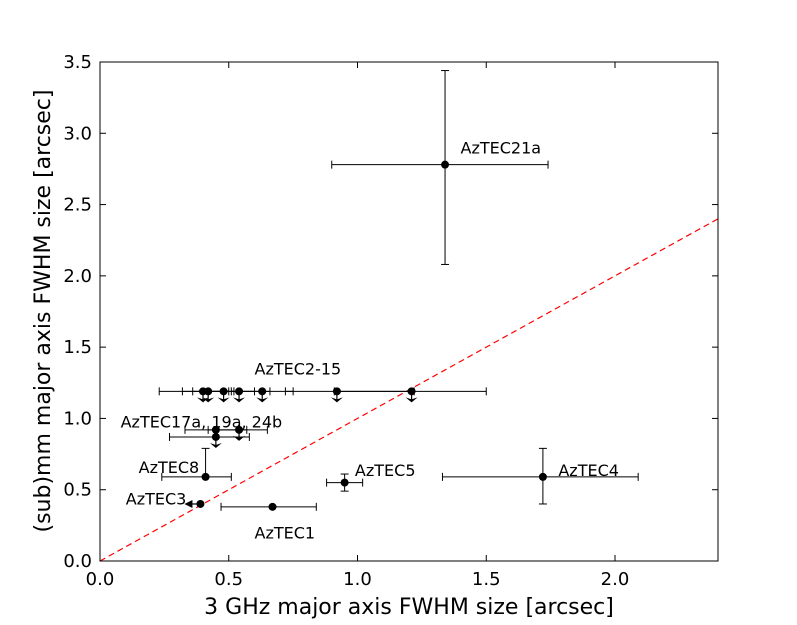 The width and height of the screenshot is (797, 625). Describe the element at coordinates (501, 148) in the screenshot. I see `point-label: AzTEC21a` at that location.